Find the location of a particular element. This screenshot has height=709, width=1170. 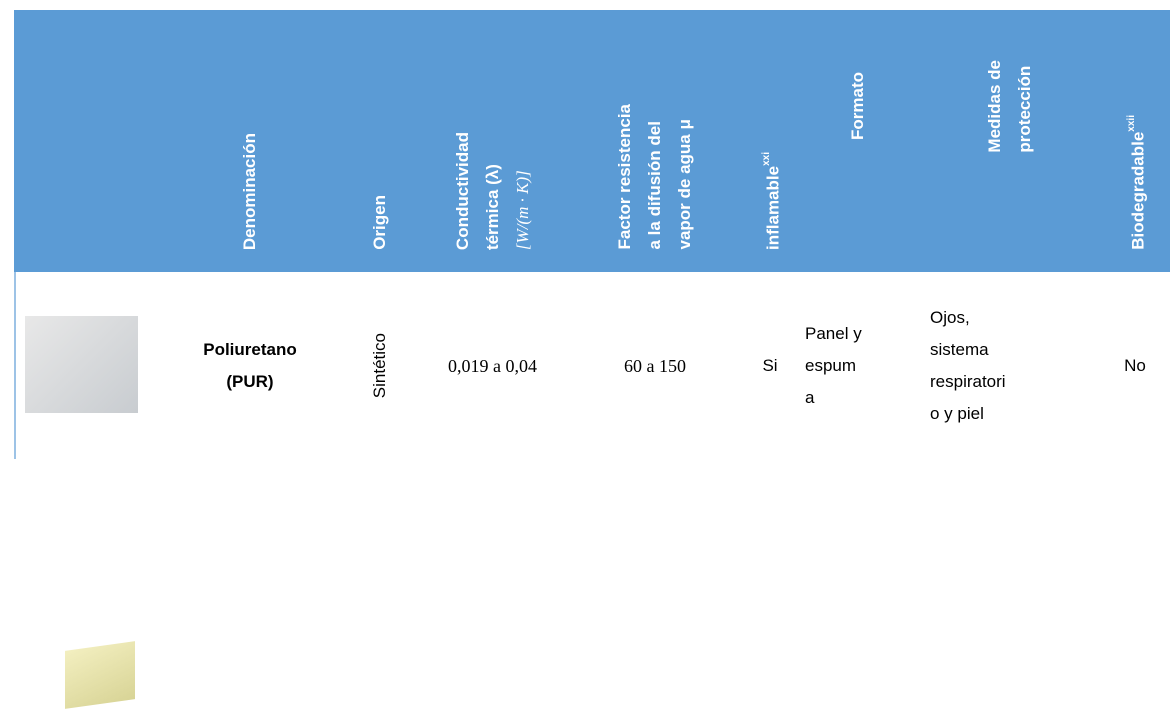

text-line: Origen is located at coordinates (379, 222).